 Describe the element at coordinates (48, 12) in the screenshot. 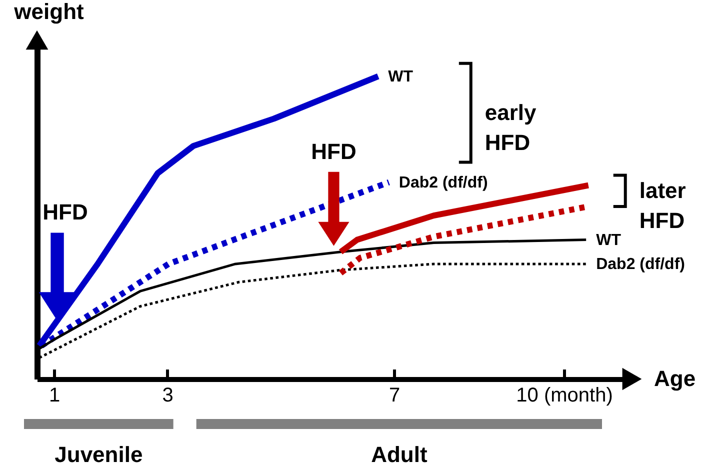

I see `y-axis-title: weight` at that location.